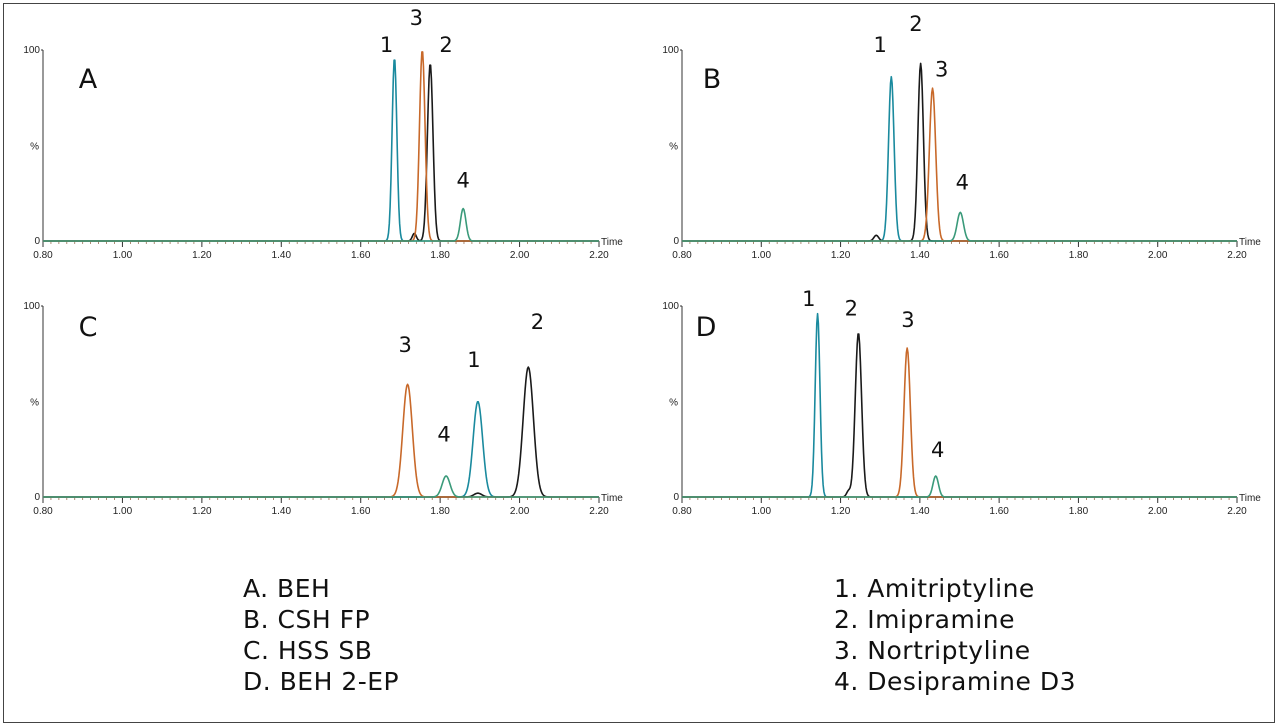 The height and width of the screenshot is (728, 1280). What do you see at coordinates (712, 79) in the screenshot?
I see `panel-letter: B` at bounding box center [712, 79].